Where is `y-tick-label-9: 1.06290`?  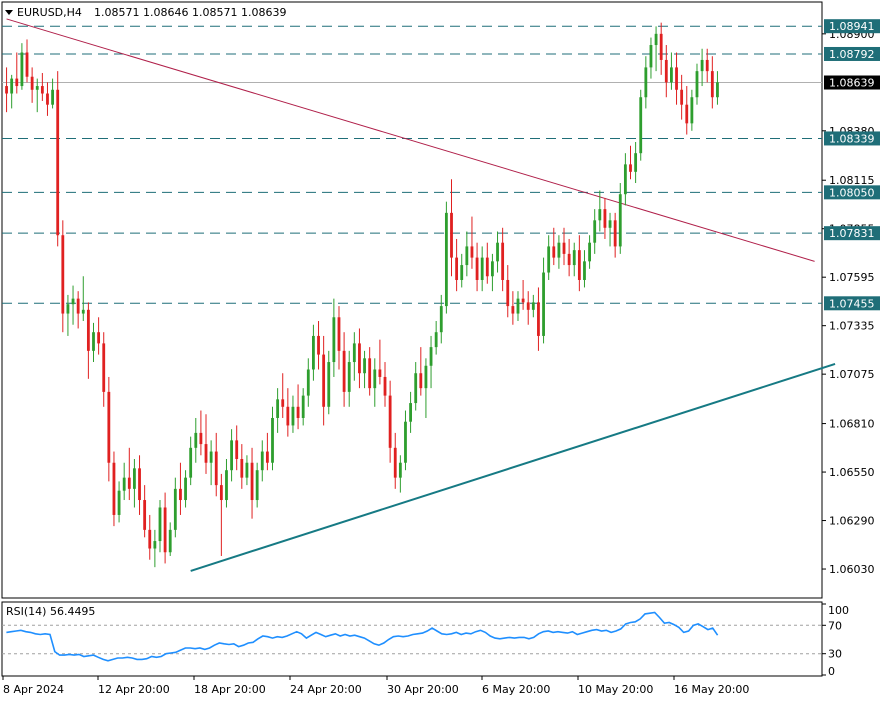 y-tick-label-9: 1.06290 is located at coordinates (852, 521).